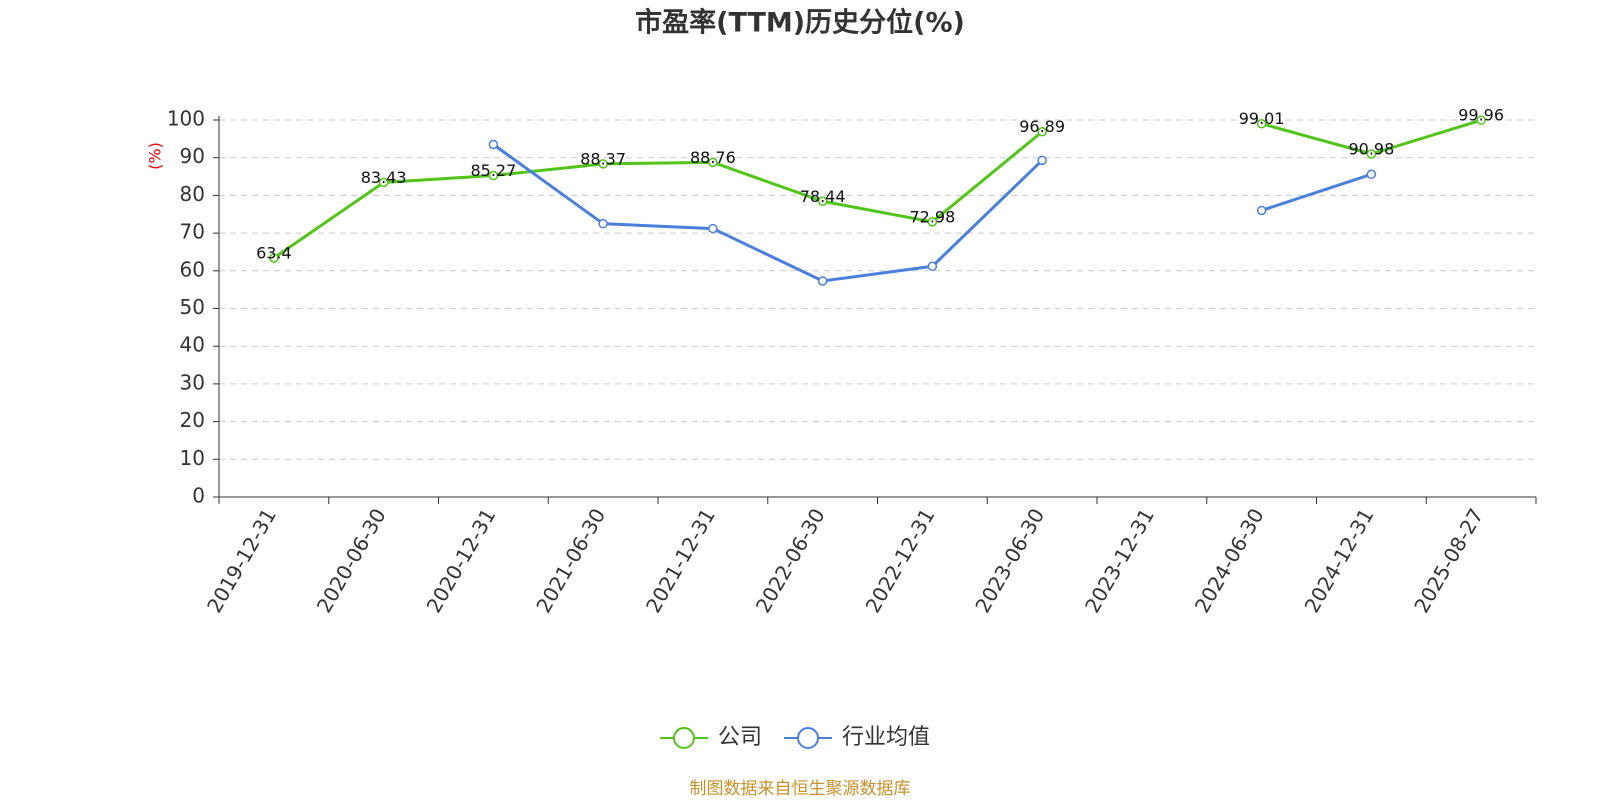 Image resolution: width=1600 pixels, height=800 pixels. I want to click on y-tick-label: 10, so click(192, 458).